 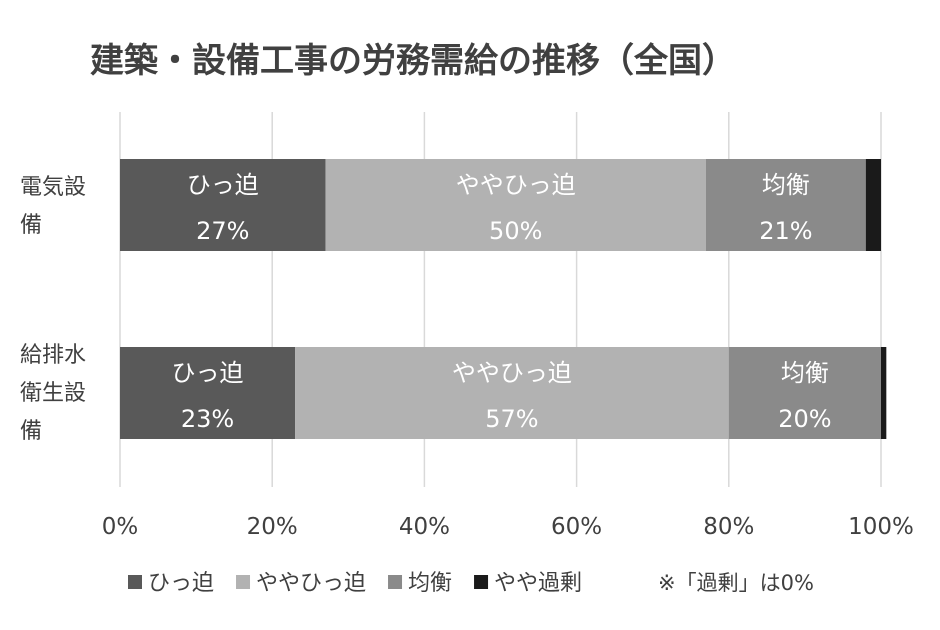 I want to click on x-tick-label: 60%, so click(x=576, y=527).